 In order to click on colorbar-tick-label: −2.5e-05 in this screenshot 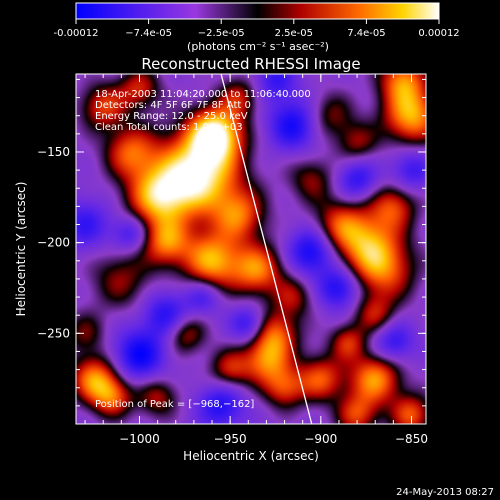, I will do `click(221, 33)`.